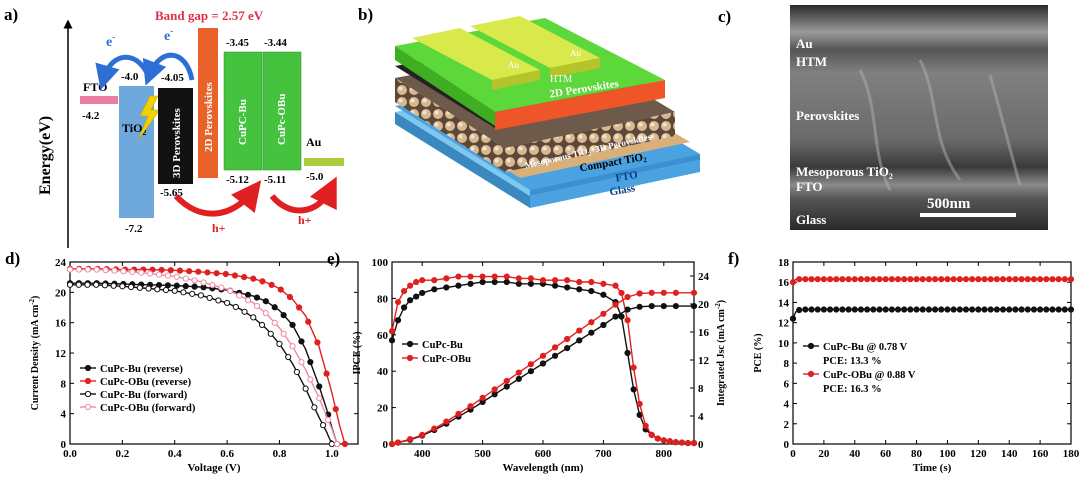  Describe the element at coordinates (282, 119) in the screenshot. I see `cupc-obu-label: CuPc-OBu` at that location.